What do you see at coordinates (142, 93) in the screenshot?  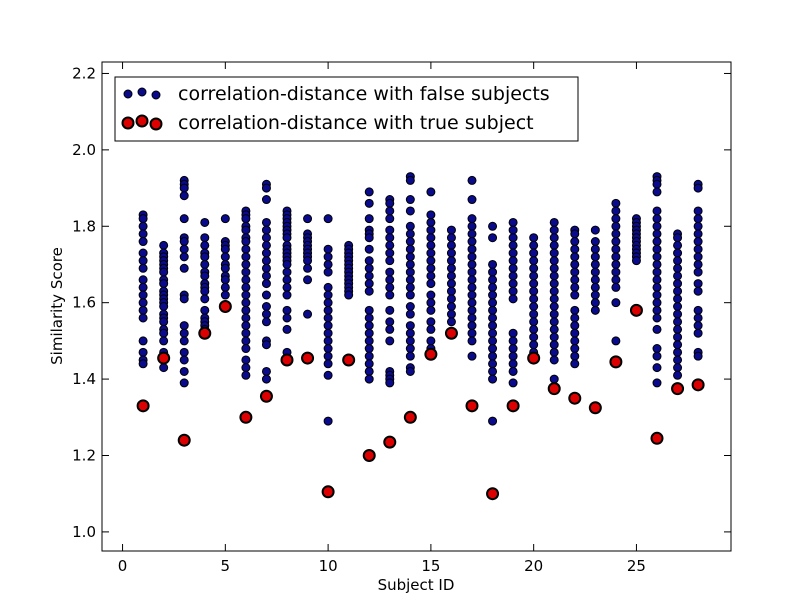 I see `legend-marker-false` at bounding box center [142, 93].